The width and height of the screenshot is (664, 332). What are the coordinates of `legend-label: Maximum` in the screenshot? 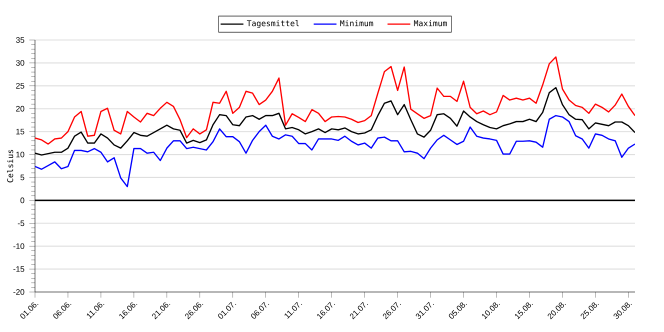 It's located at (430, 23).